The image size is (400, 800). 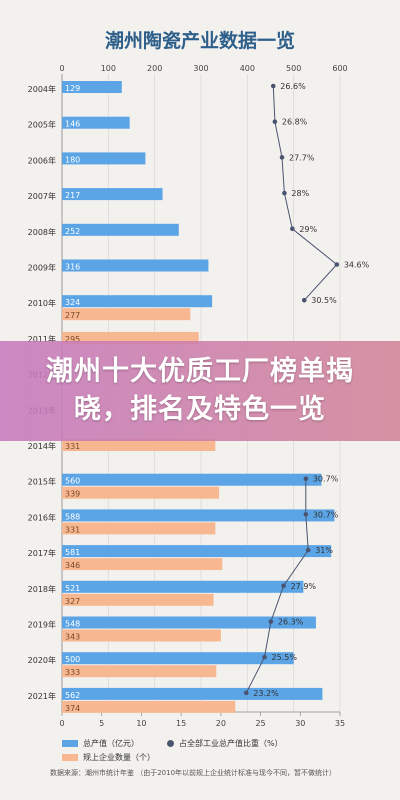 I want to click on year-label: 2014年, so click(x=42, y=446).